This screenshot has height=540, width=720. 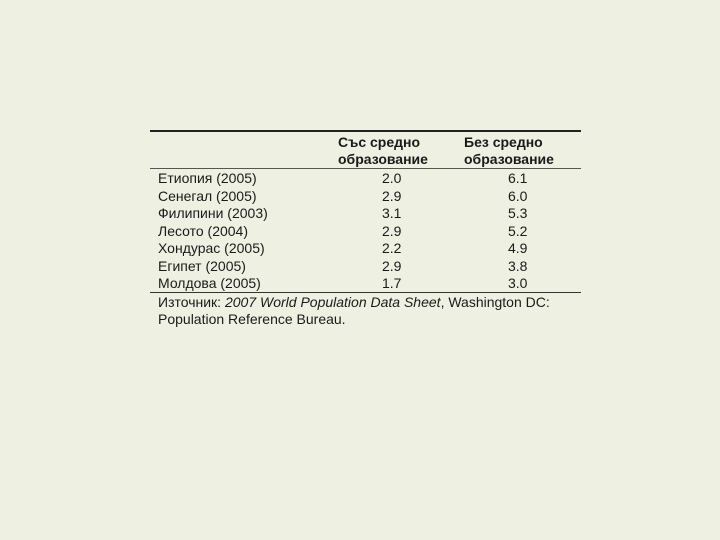 I want to click on table-bottom-rule, so click(x=365, y=292).